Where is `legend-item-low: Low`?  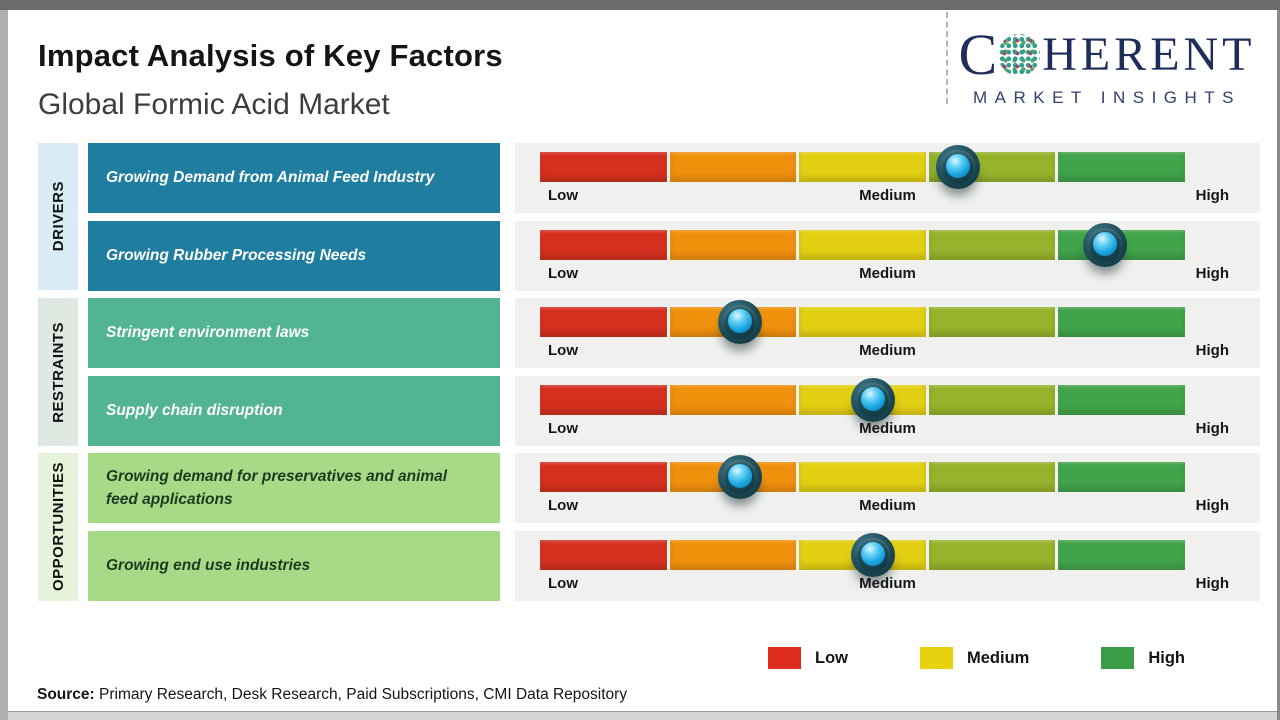
legend-item-low: Low is located at coordinates (808, 658).